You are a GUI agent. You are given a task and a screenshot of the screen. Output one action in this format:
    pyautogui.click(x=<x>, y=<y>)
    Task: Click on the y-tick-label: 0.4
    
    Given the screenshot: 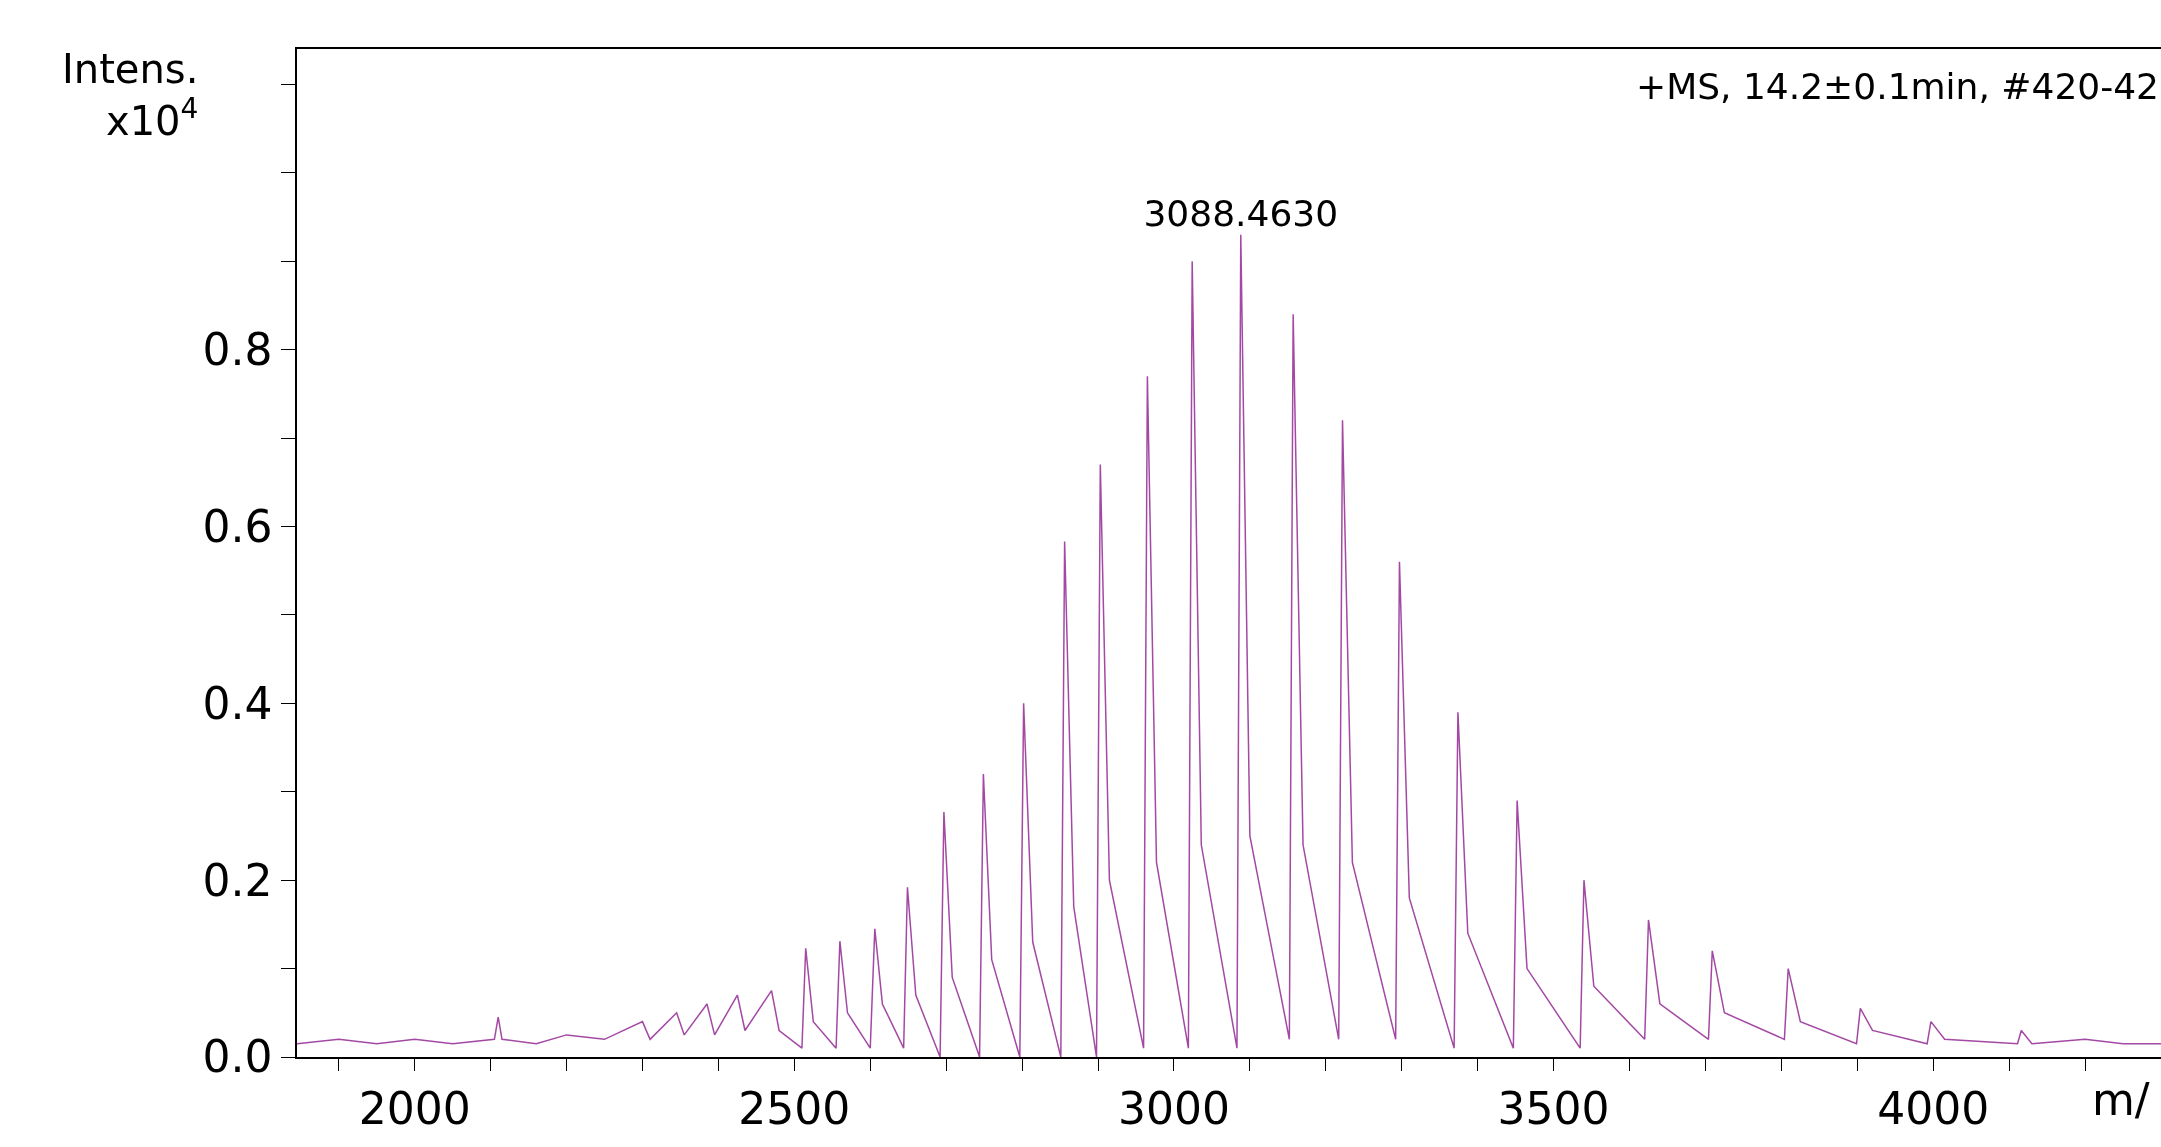 What is the action you would take?
    pyautogui.click(x=237, y=703)
    